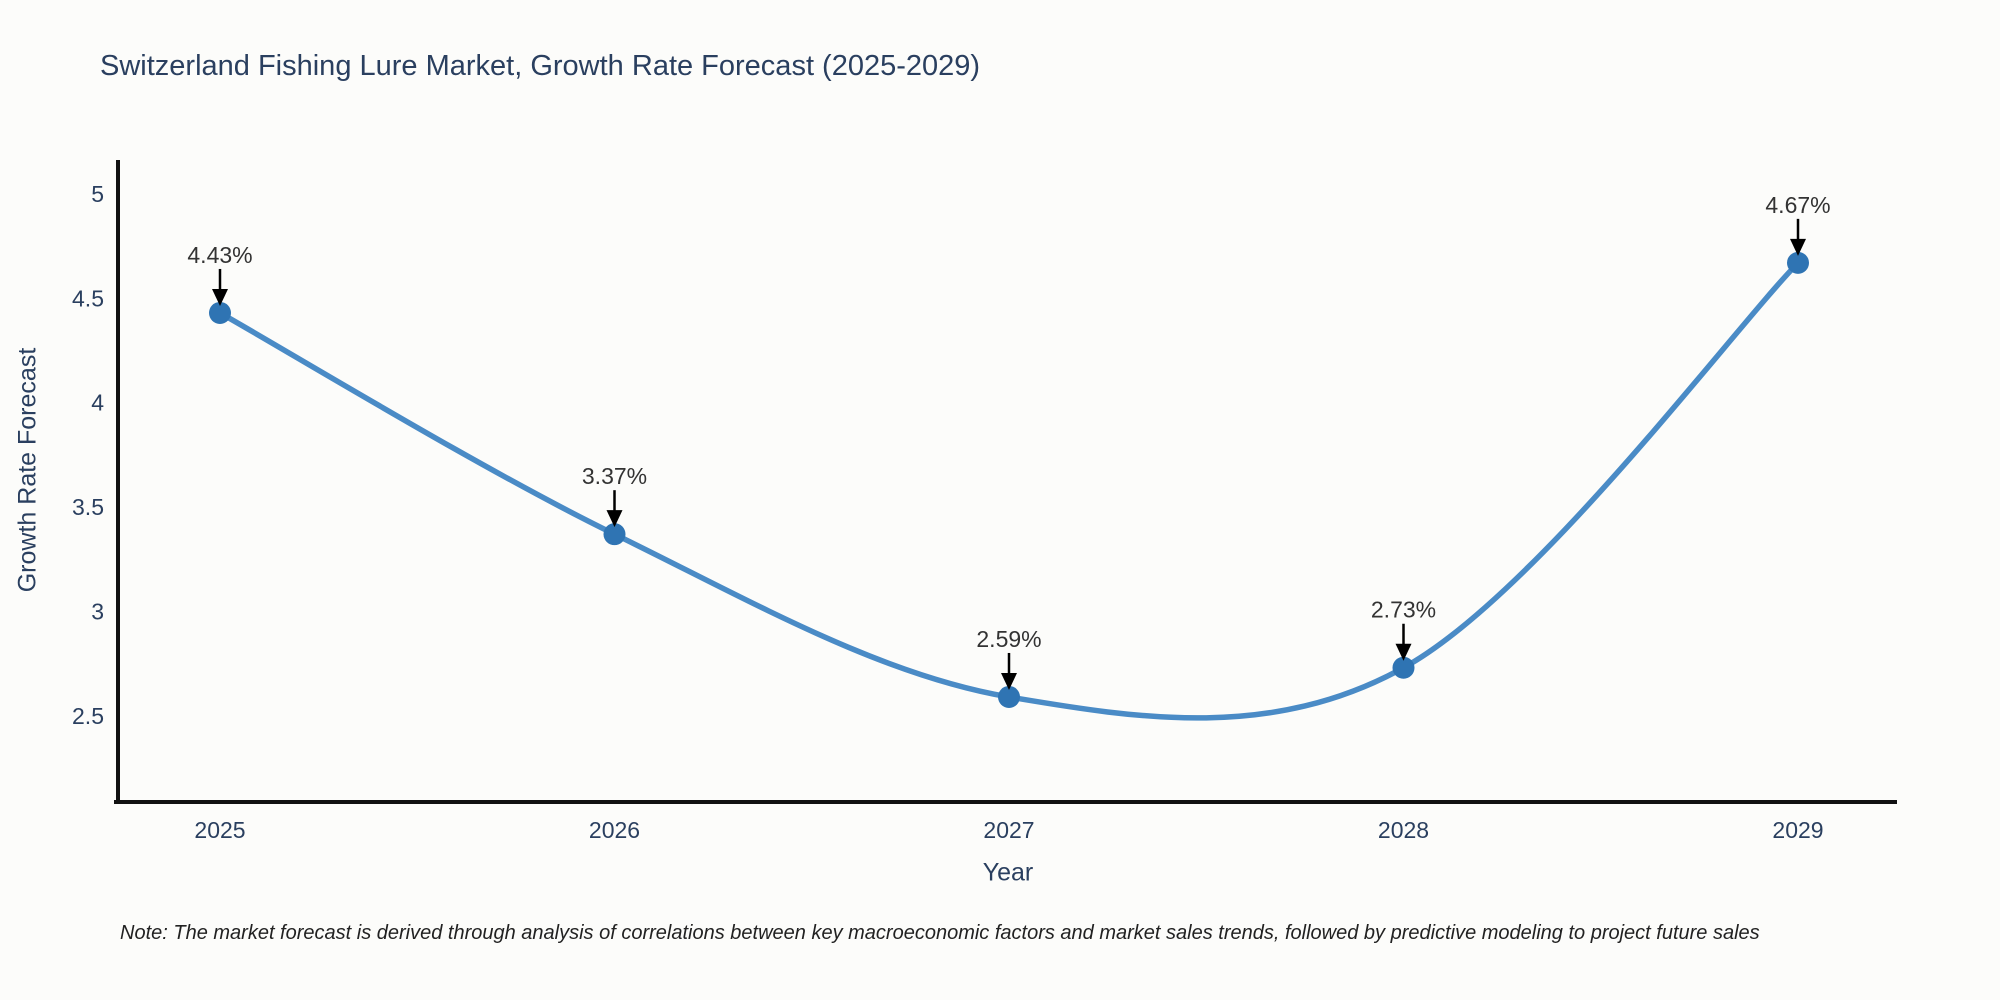 This screenshot has width=2000, height=1000. What do you see at coordinates (219, 830) in the screenshot?
I see `x-tick-label: 2025` at bounding box center [219, 830].